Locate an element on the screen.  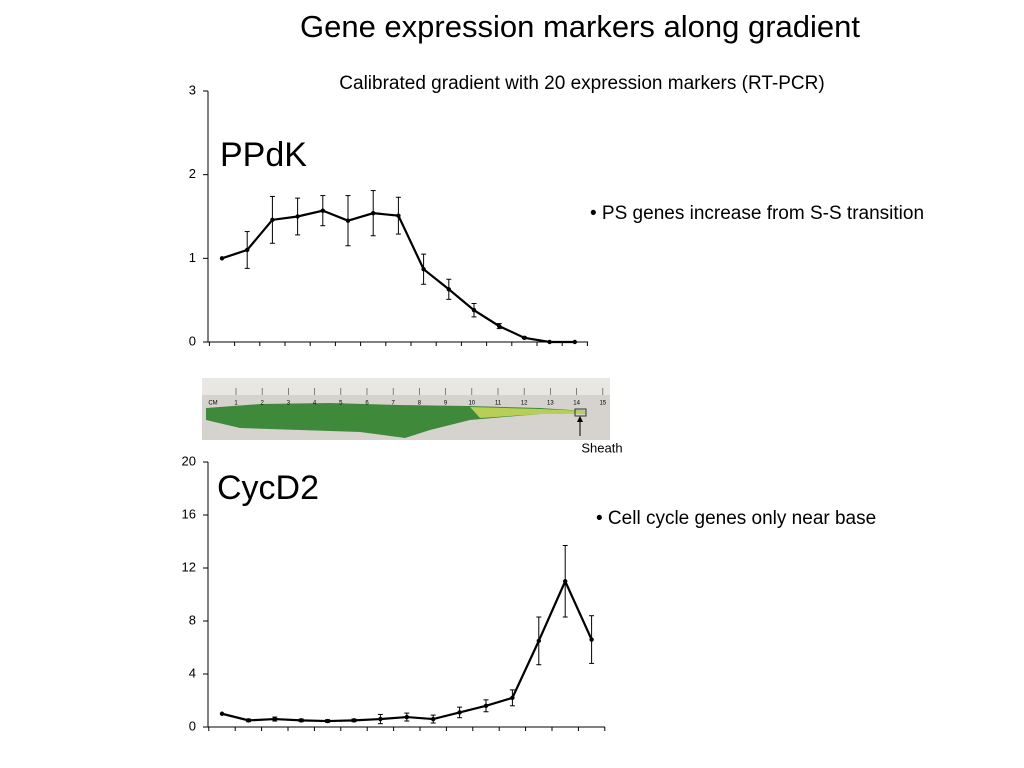
y-tick-label: 4 is located at coordinates (192, 672).